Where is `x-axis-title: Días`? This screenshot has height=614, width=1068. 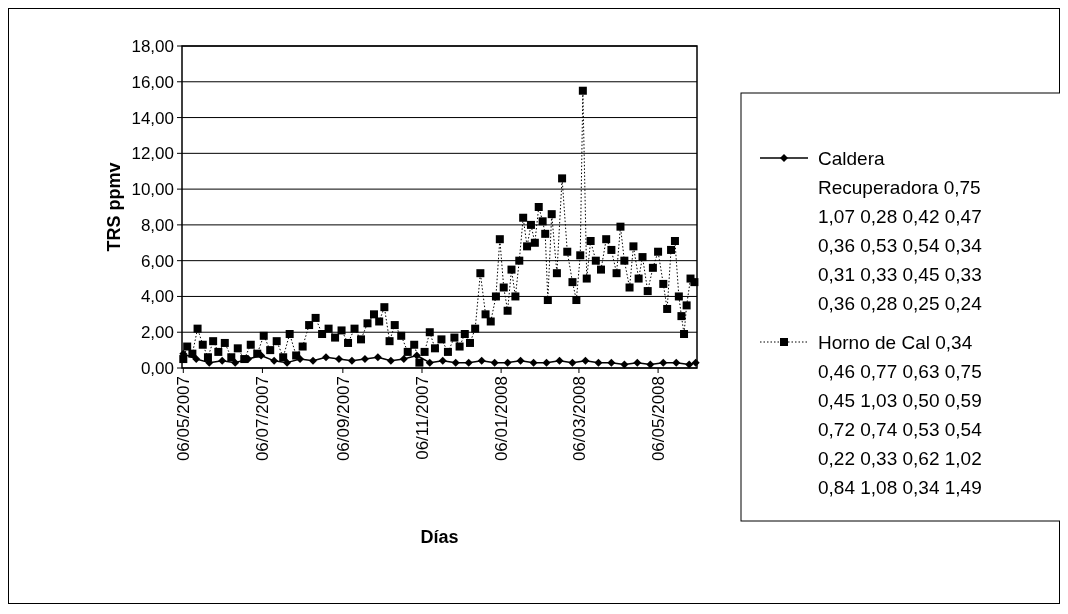
x-axis-title: Días is located at coordinates (439, 537).